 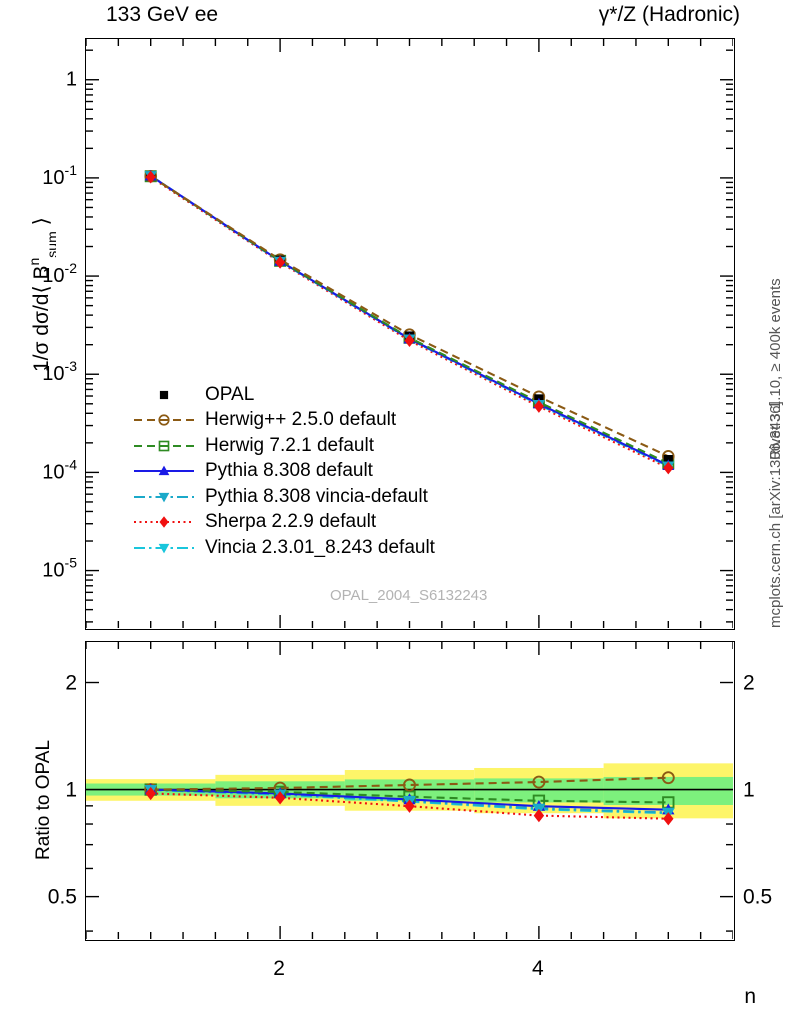 I want to click on legend-sherpa: Sherpa 2.2.9 default, so click(x=284, y=523).